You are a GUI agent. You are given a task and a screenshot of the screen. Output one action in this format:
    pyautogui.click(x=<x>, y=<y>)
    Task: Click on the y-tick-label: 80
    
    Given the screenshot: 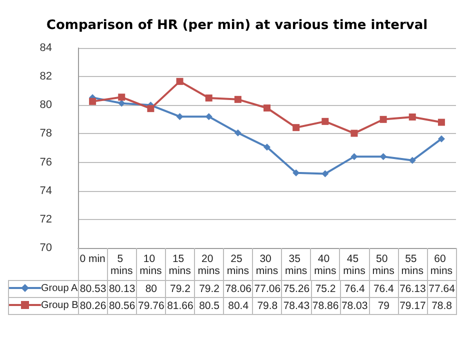 What is the action you would take?
    pyautogui.click(x=46, y=105)
    